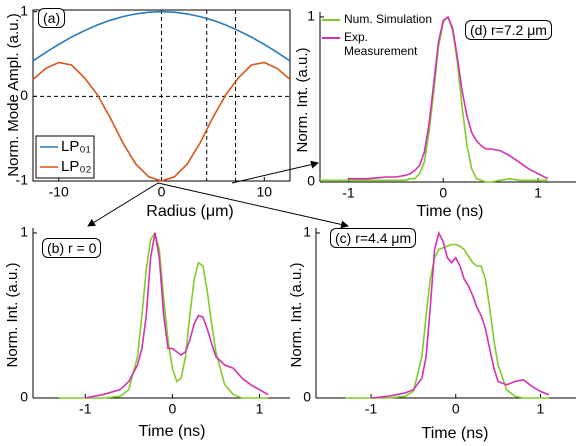  I want to click on y-axis-label: Norm. Mode Ampl. (a.u.), so click(13, 94).